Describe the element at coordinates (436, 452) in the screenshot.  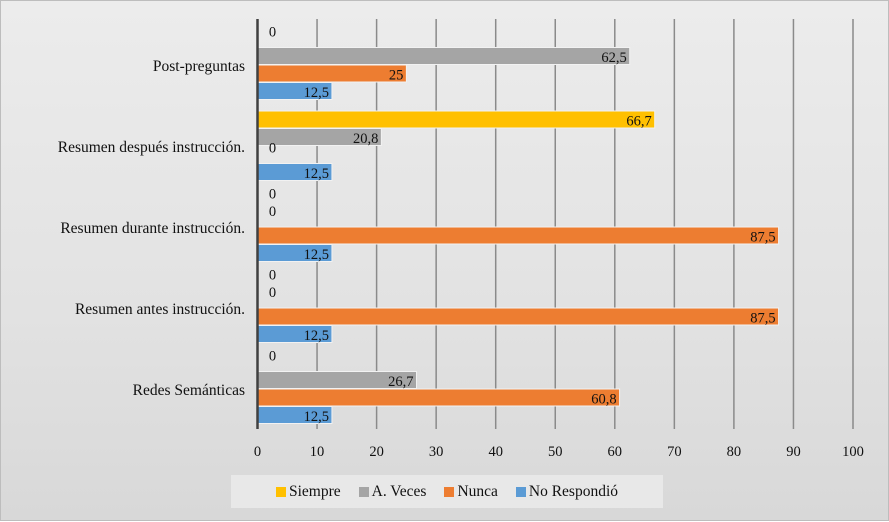
I see `x-tick-label: 30` at that location.